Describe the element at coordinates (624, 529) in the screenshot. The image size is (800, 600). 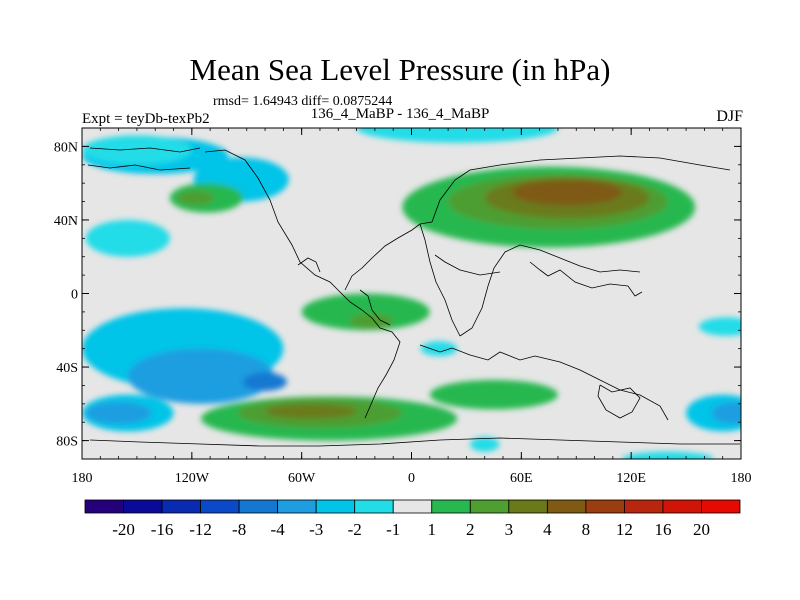
I see `colorbar-label: 12` at that location.